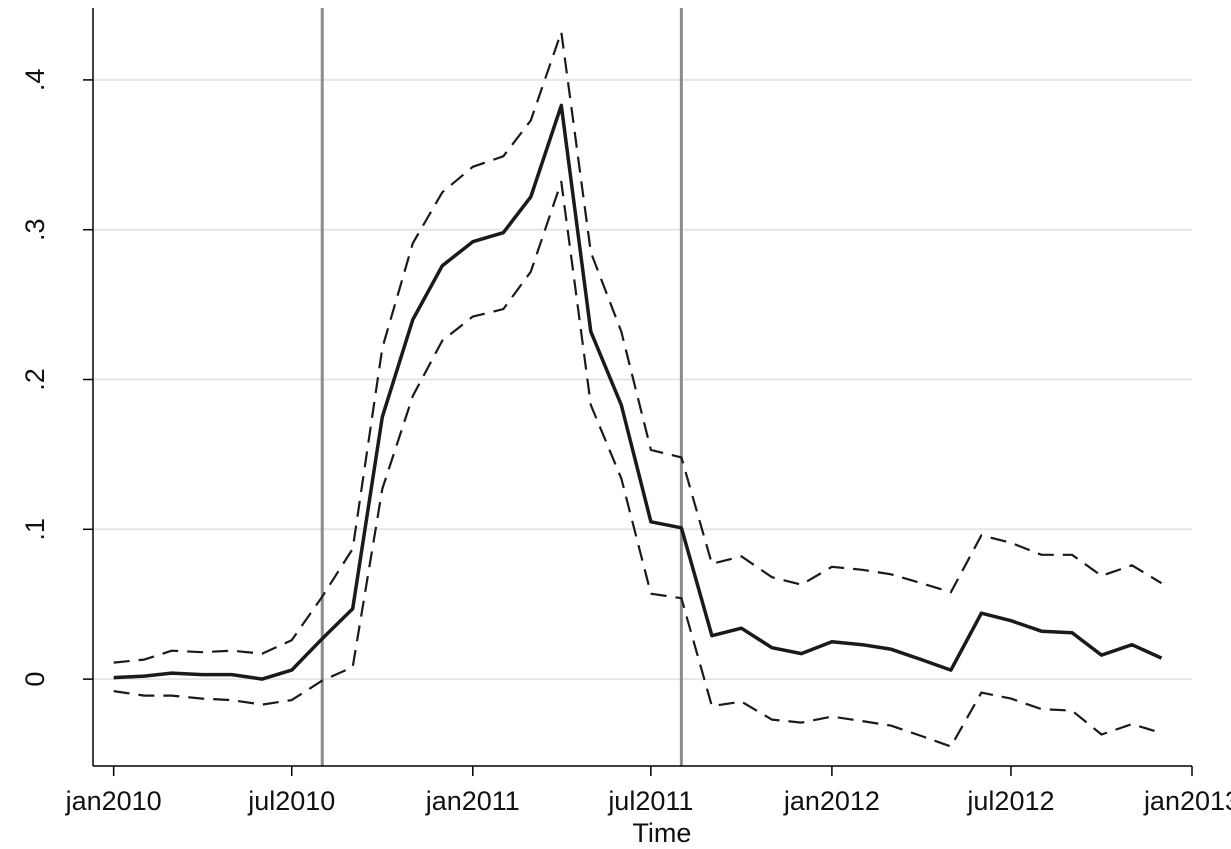 The width and height of the screenshot is (1231, 849). What do you see at coordinates (291, 801) in the screenshot?
I see `x-tick-label: jul2010` at bounding box center [291, 801].